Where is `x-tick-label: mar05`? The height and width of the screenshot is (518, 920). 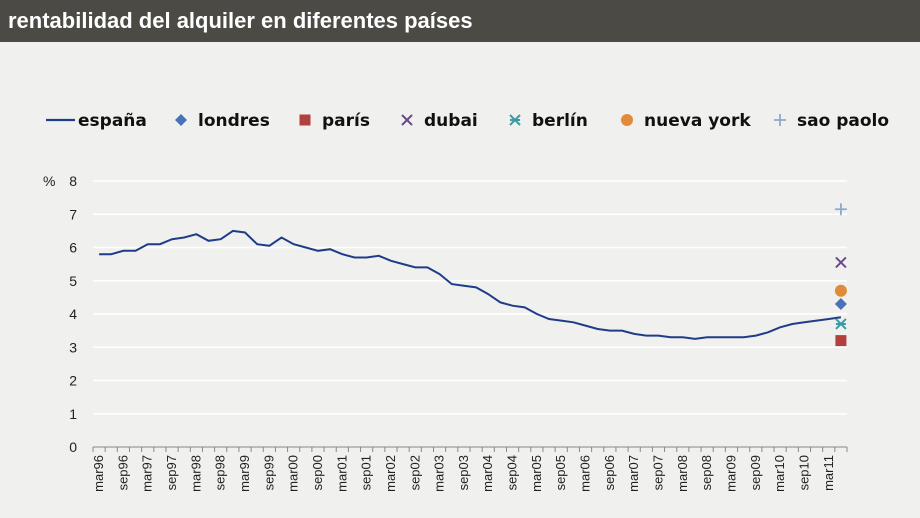
x-tick-label: mar05 is located at coordinates (536, 473).